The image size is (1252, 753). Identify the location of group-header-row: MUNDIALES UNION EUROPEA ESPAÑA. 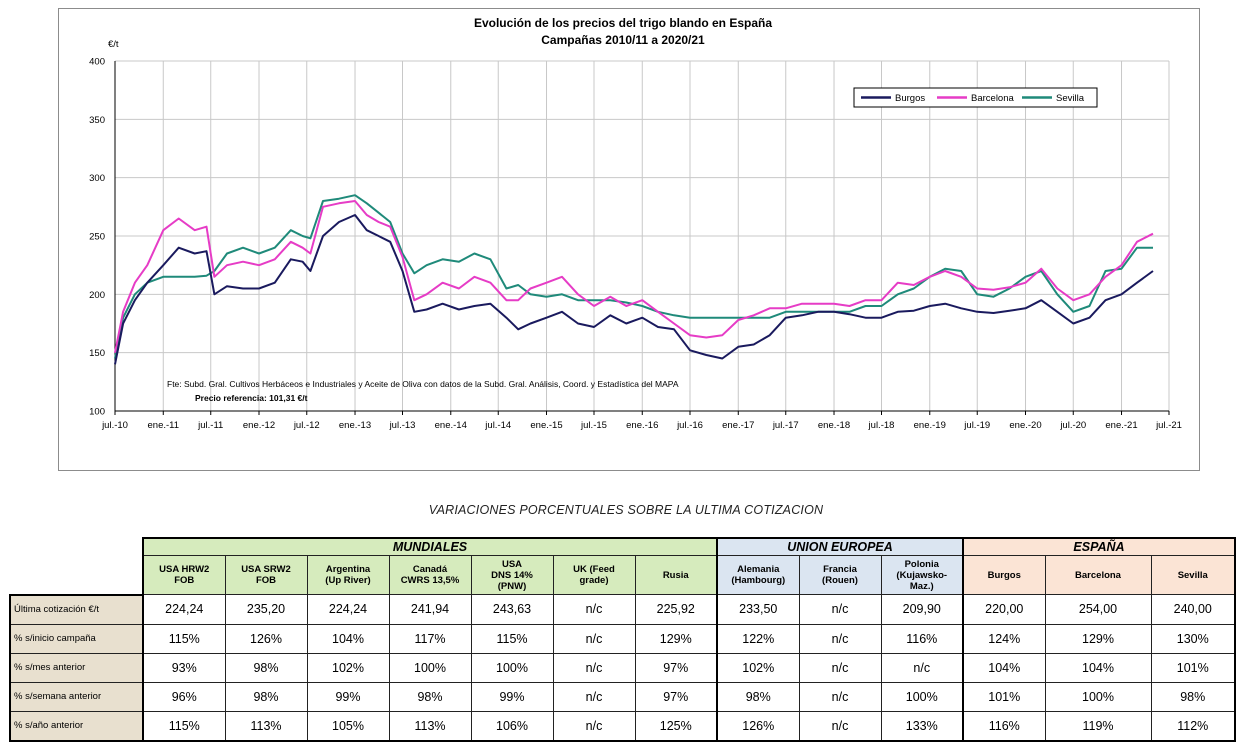
(623, 546).